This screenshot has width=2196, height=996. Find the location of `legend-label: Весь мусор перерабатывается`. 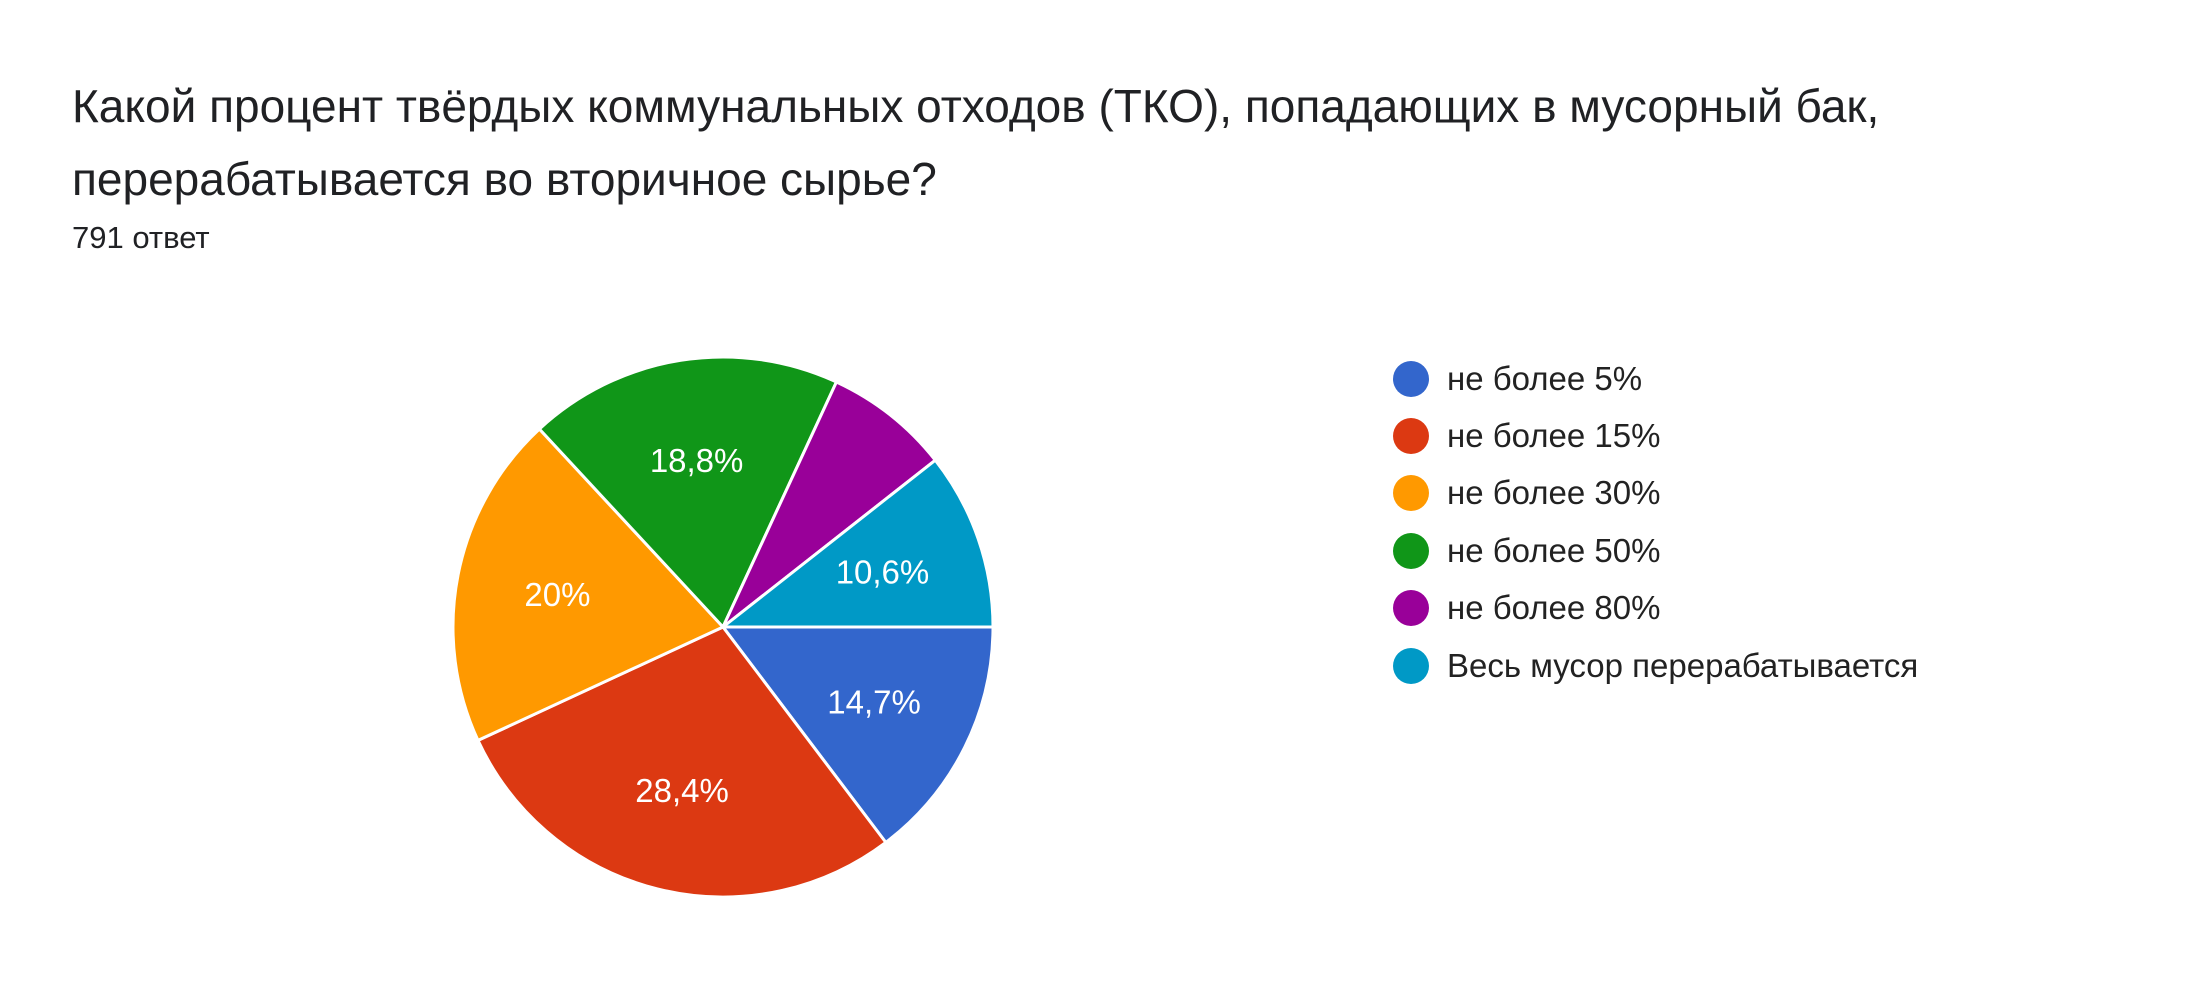

legend-label: Весь мусор перерабатывается is located at coordinates (1683, 665).